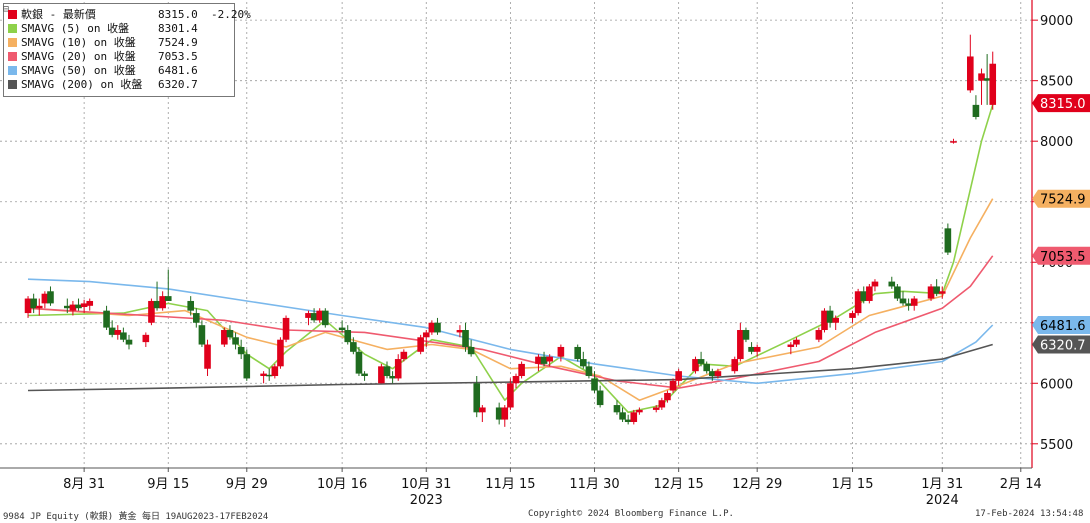 The width and height of the screenshot is (1090, 523). I want to click on last-value-tag-shape, so click(1061, 198).